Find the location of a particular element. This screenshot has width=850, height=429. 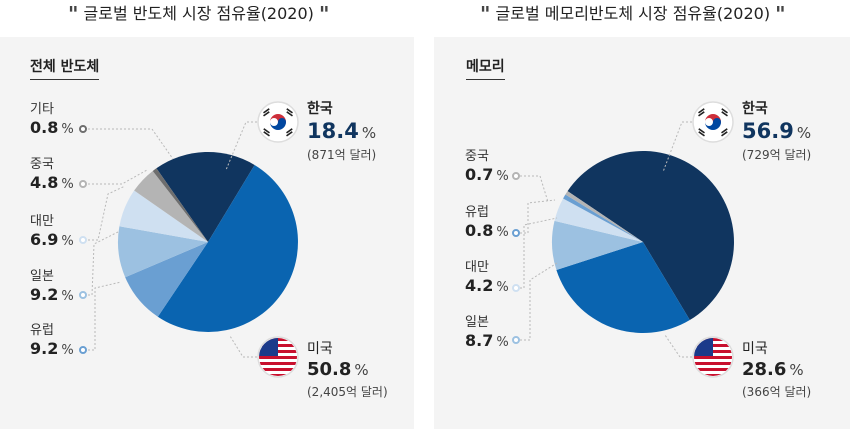

semiconductor-slice-japan is located at coordinates (162, 252).